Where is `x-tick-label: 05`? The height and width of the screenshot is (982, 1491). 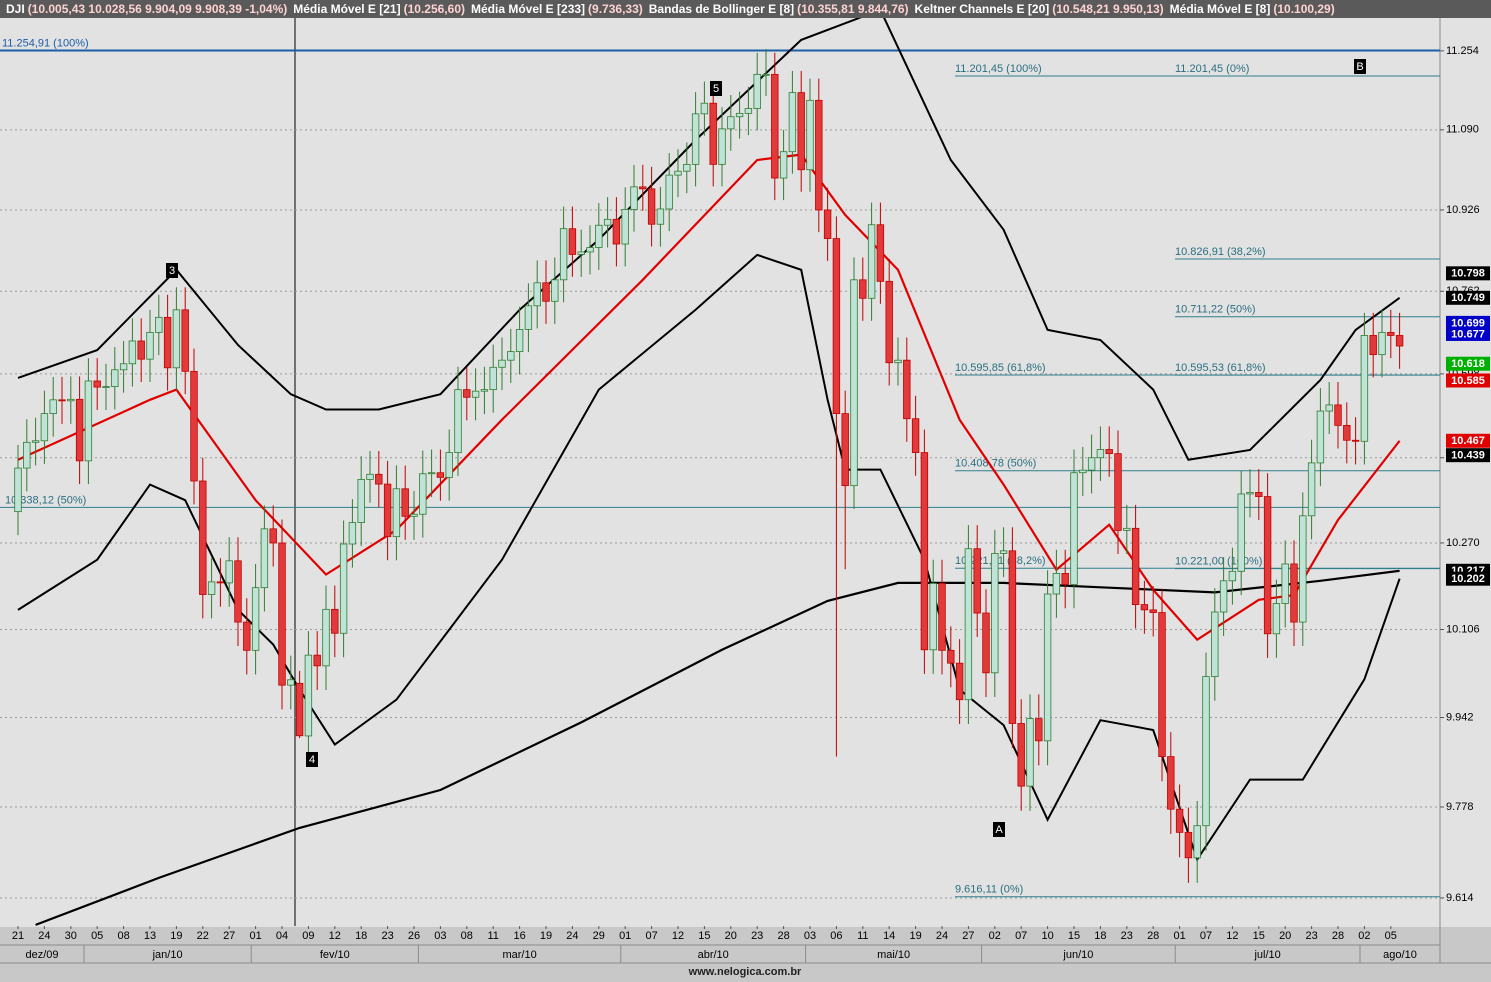
x-tick-label: 05 is located at coordinates (97, 936).